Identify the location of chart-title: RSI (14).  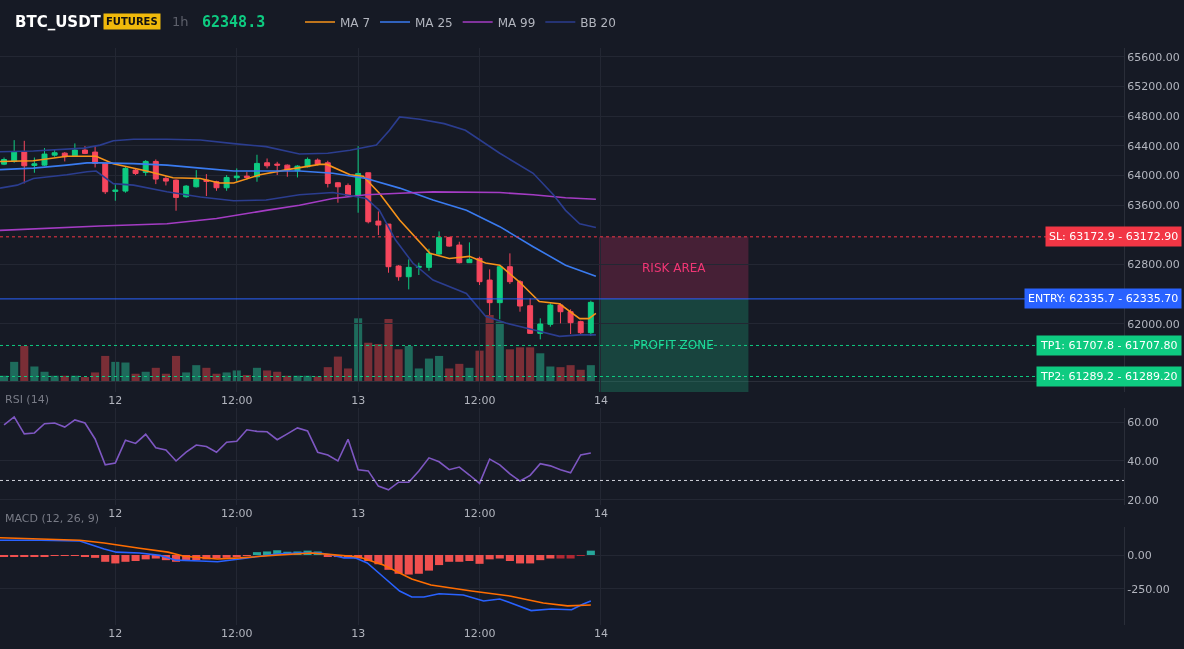
(27, 399).